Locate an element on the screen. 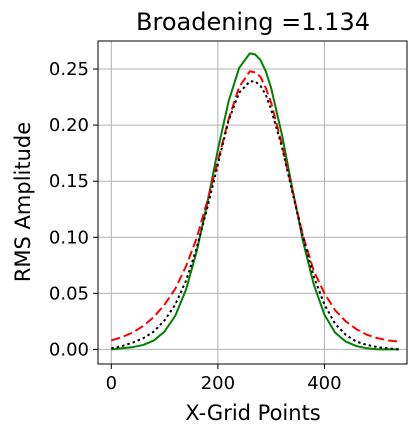 This screenshot has width=416, height=444. y-tick-label: 0.10 is located at coordinates (69, 237).